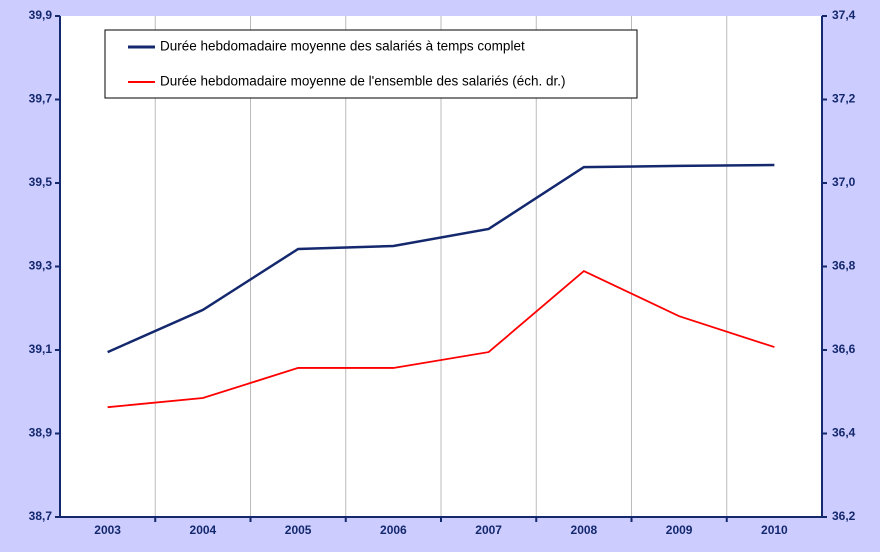  What do you see at coordinates (41, 349) in the screenshot?
I see `y-tick-label: 39,1` at bounding box center [41, 349].